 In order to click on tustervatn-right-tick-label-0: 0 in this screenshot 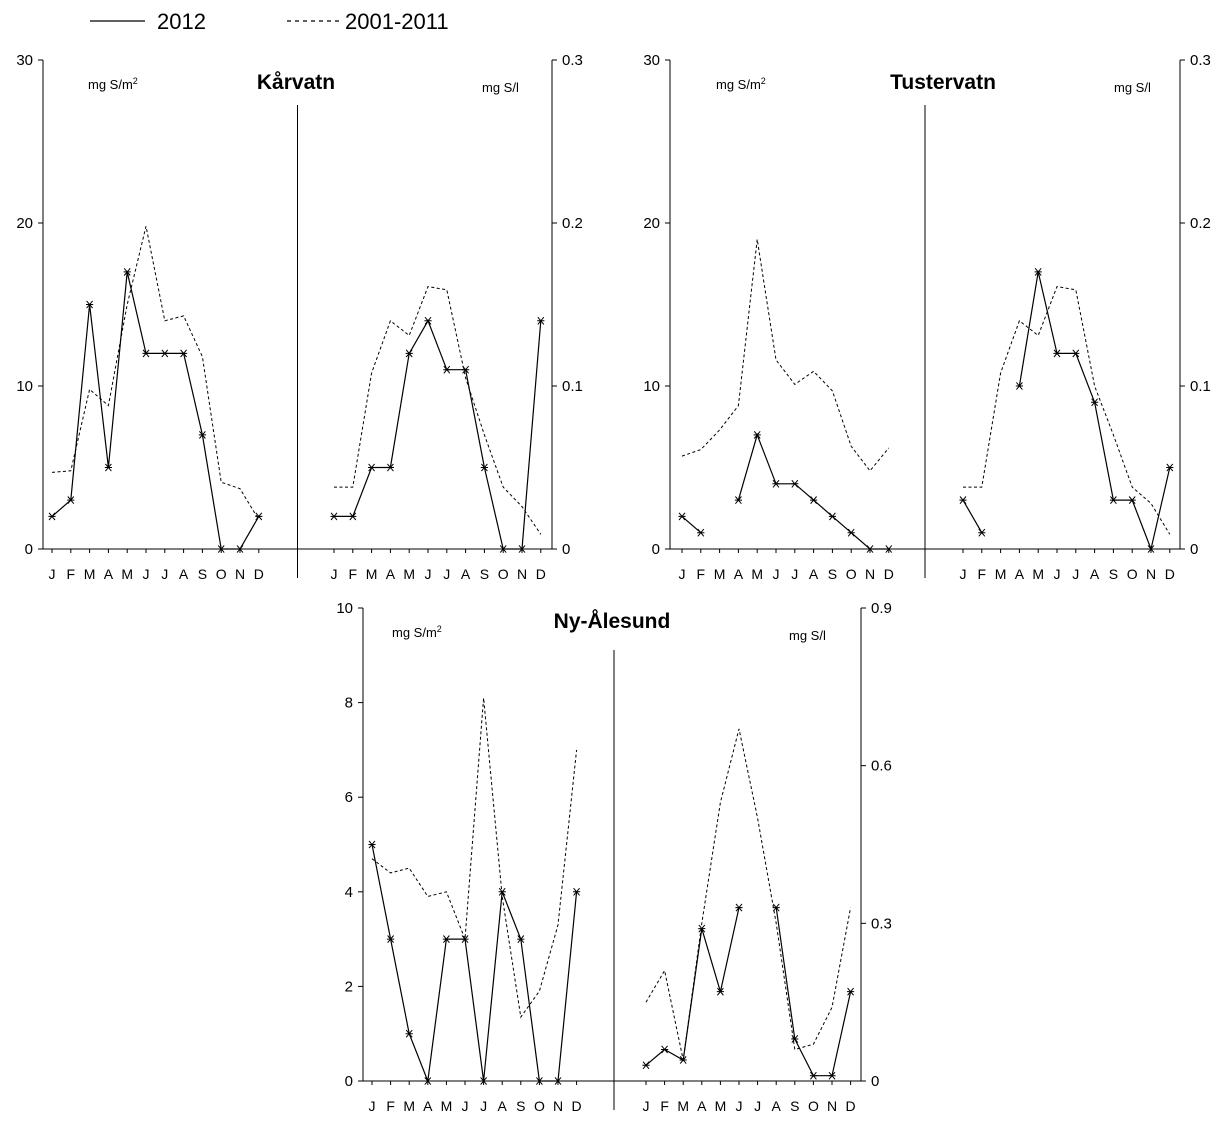, I will do `click(1194, 549)`.